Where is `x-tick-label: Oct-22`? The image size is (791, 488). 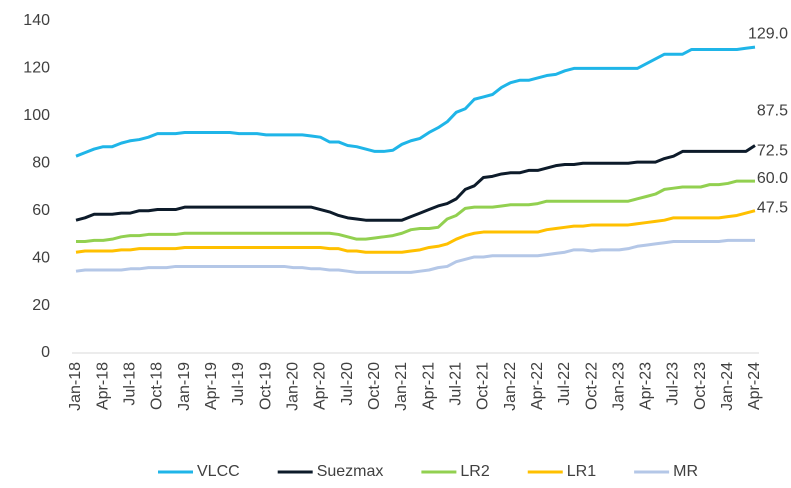 x-tick-label: Oct-22 is located at coordinates (591, 386).